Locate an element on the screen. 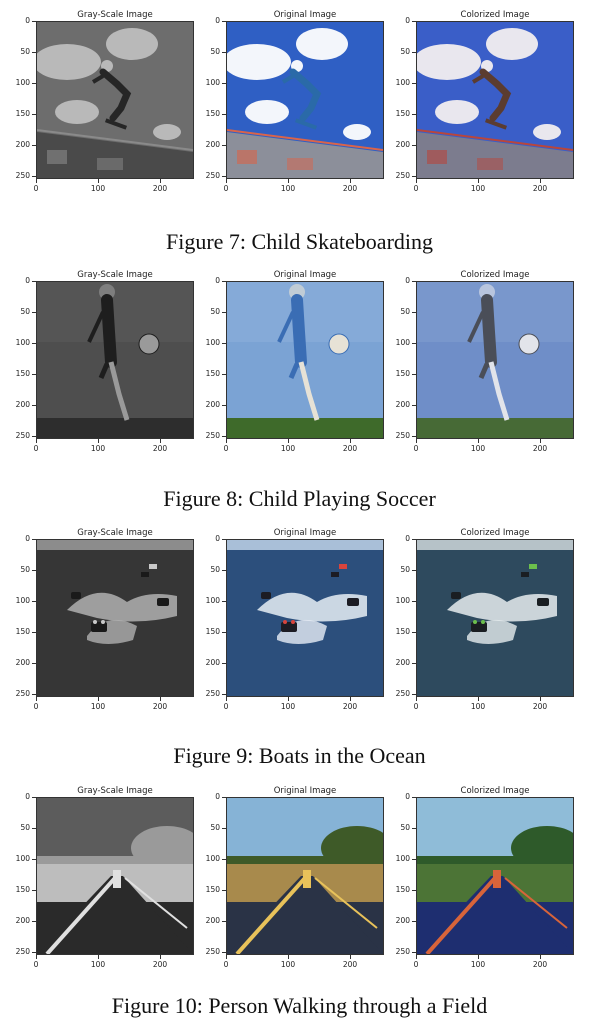 The height and width of the screenshot is (1028, 599). figure-caption: Figure 9: Boats in the Ocean is located at coordinates (299, 755).